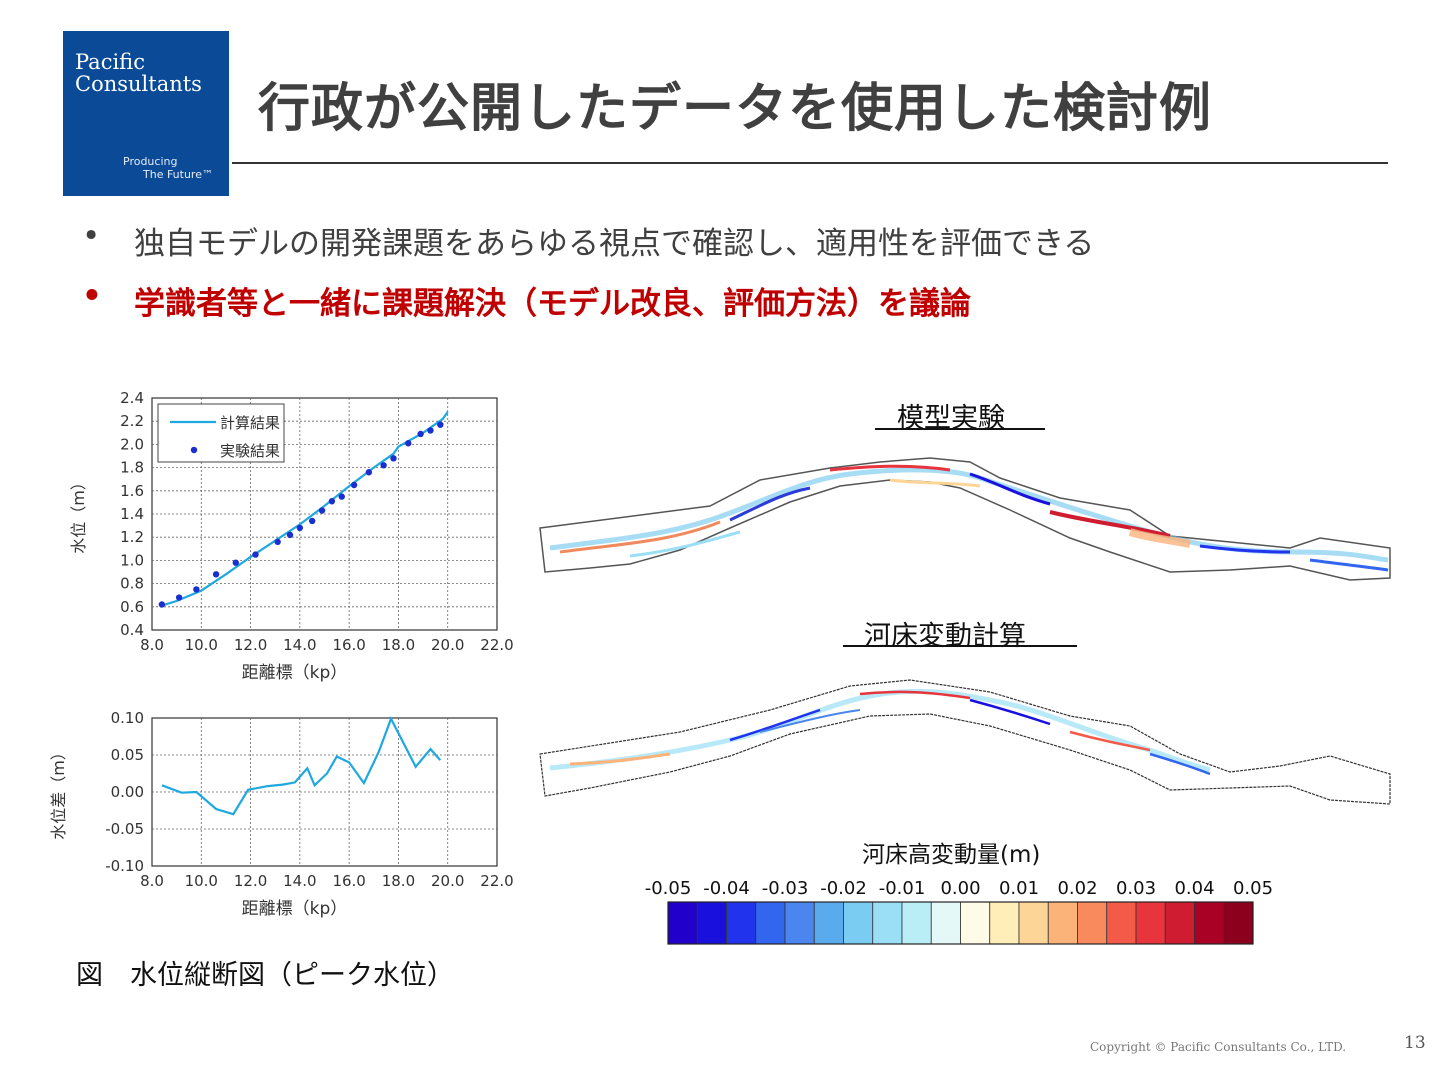  I want to click on y-tick-label: 2.2, so click(132, 421).